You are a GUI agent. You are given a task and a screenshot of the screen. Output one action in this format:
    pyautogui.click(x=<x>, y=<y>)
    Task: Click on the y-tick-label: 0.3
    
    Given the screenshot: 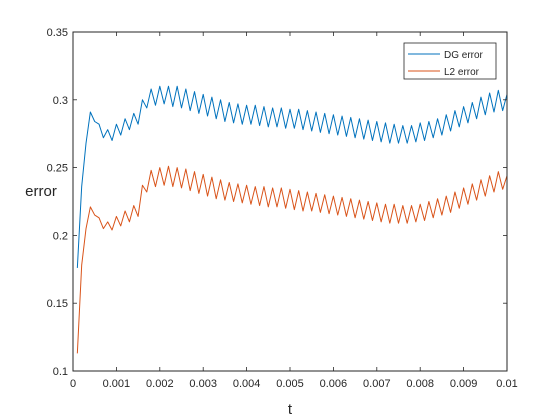 What is the action you would take?
    pyautogui.click(x=60, y=101)
    